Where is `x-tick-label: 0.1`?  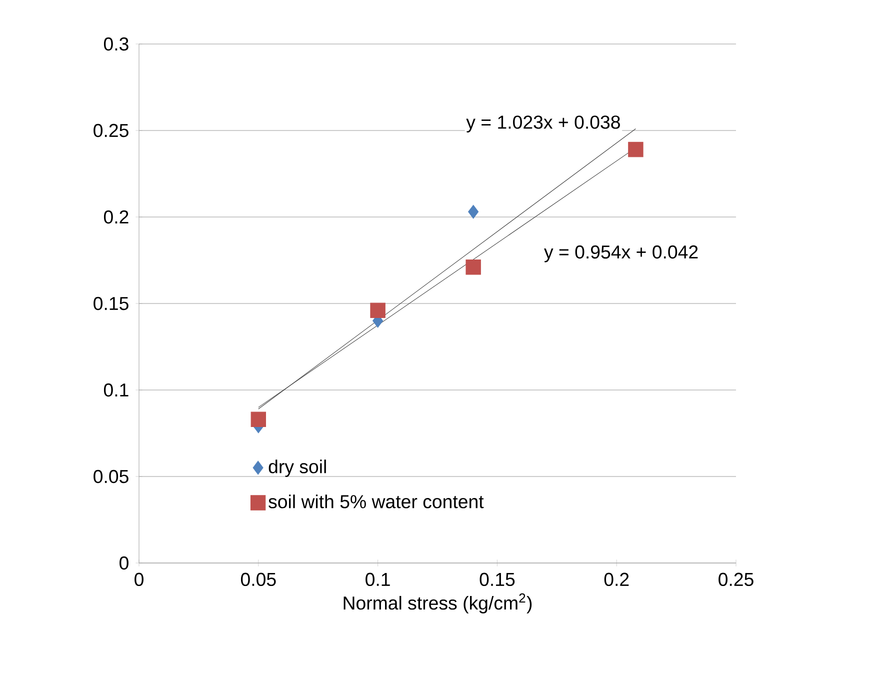 x-tick-label: 0.1 is located at coordinates (378, 579).